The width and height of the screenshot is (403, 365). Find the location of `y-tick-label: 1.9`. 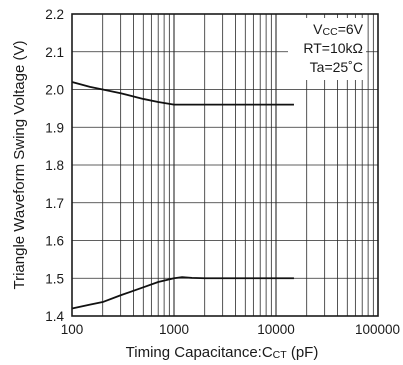

y-tick-label: 1.9 is located at coordinates (54, 127).